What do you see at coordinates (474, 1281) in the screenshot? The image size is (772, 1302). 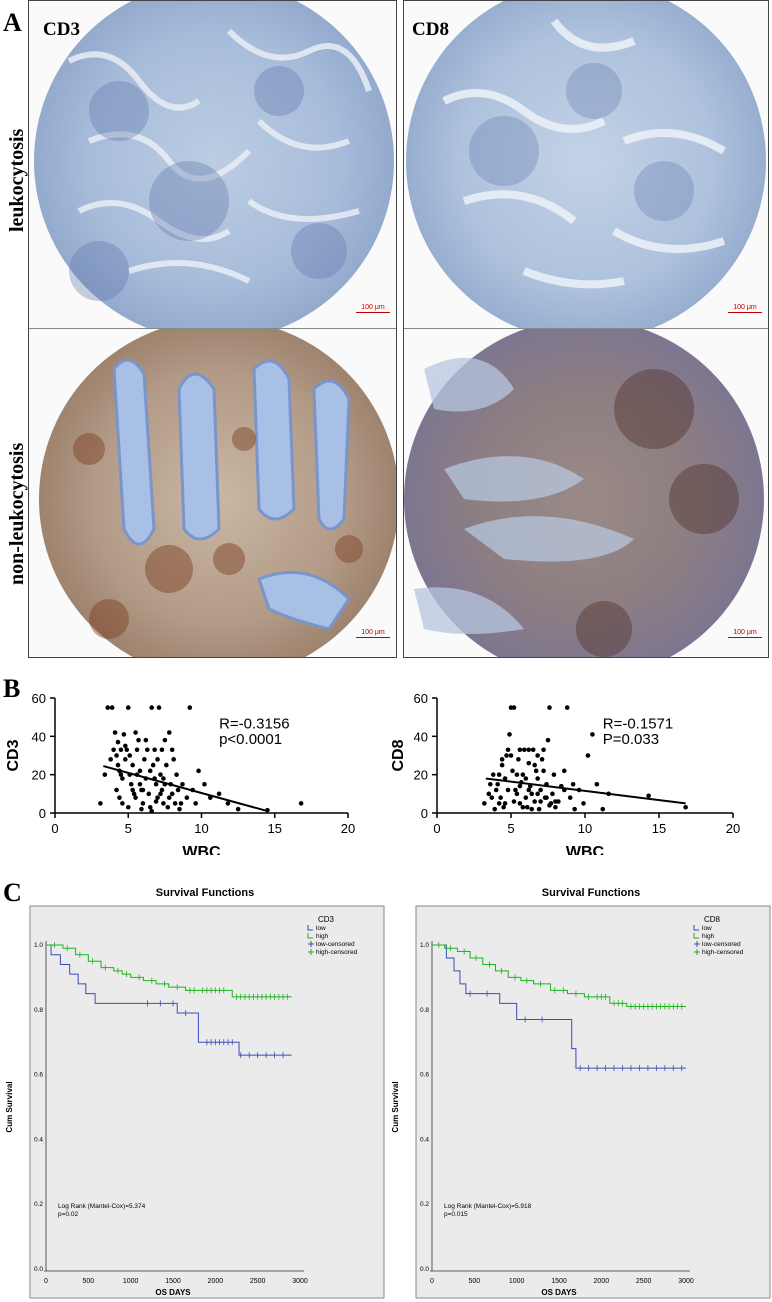 I see `x-tick-label: 500` at bounding box center [474, 1281].